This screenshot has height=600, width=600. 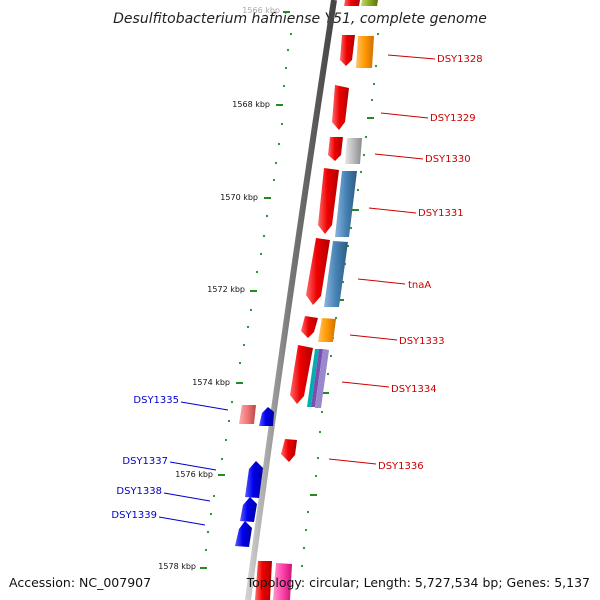 What do you see at coordinates (419, 285) in the screenshot?
I see `gene-label: tnaA` at bounding box center [419, 285].